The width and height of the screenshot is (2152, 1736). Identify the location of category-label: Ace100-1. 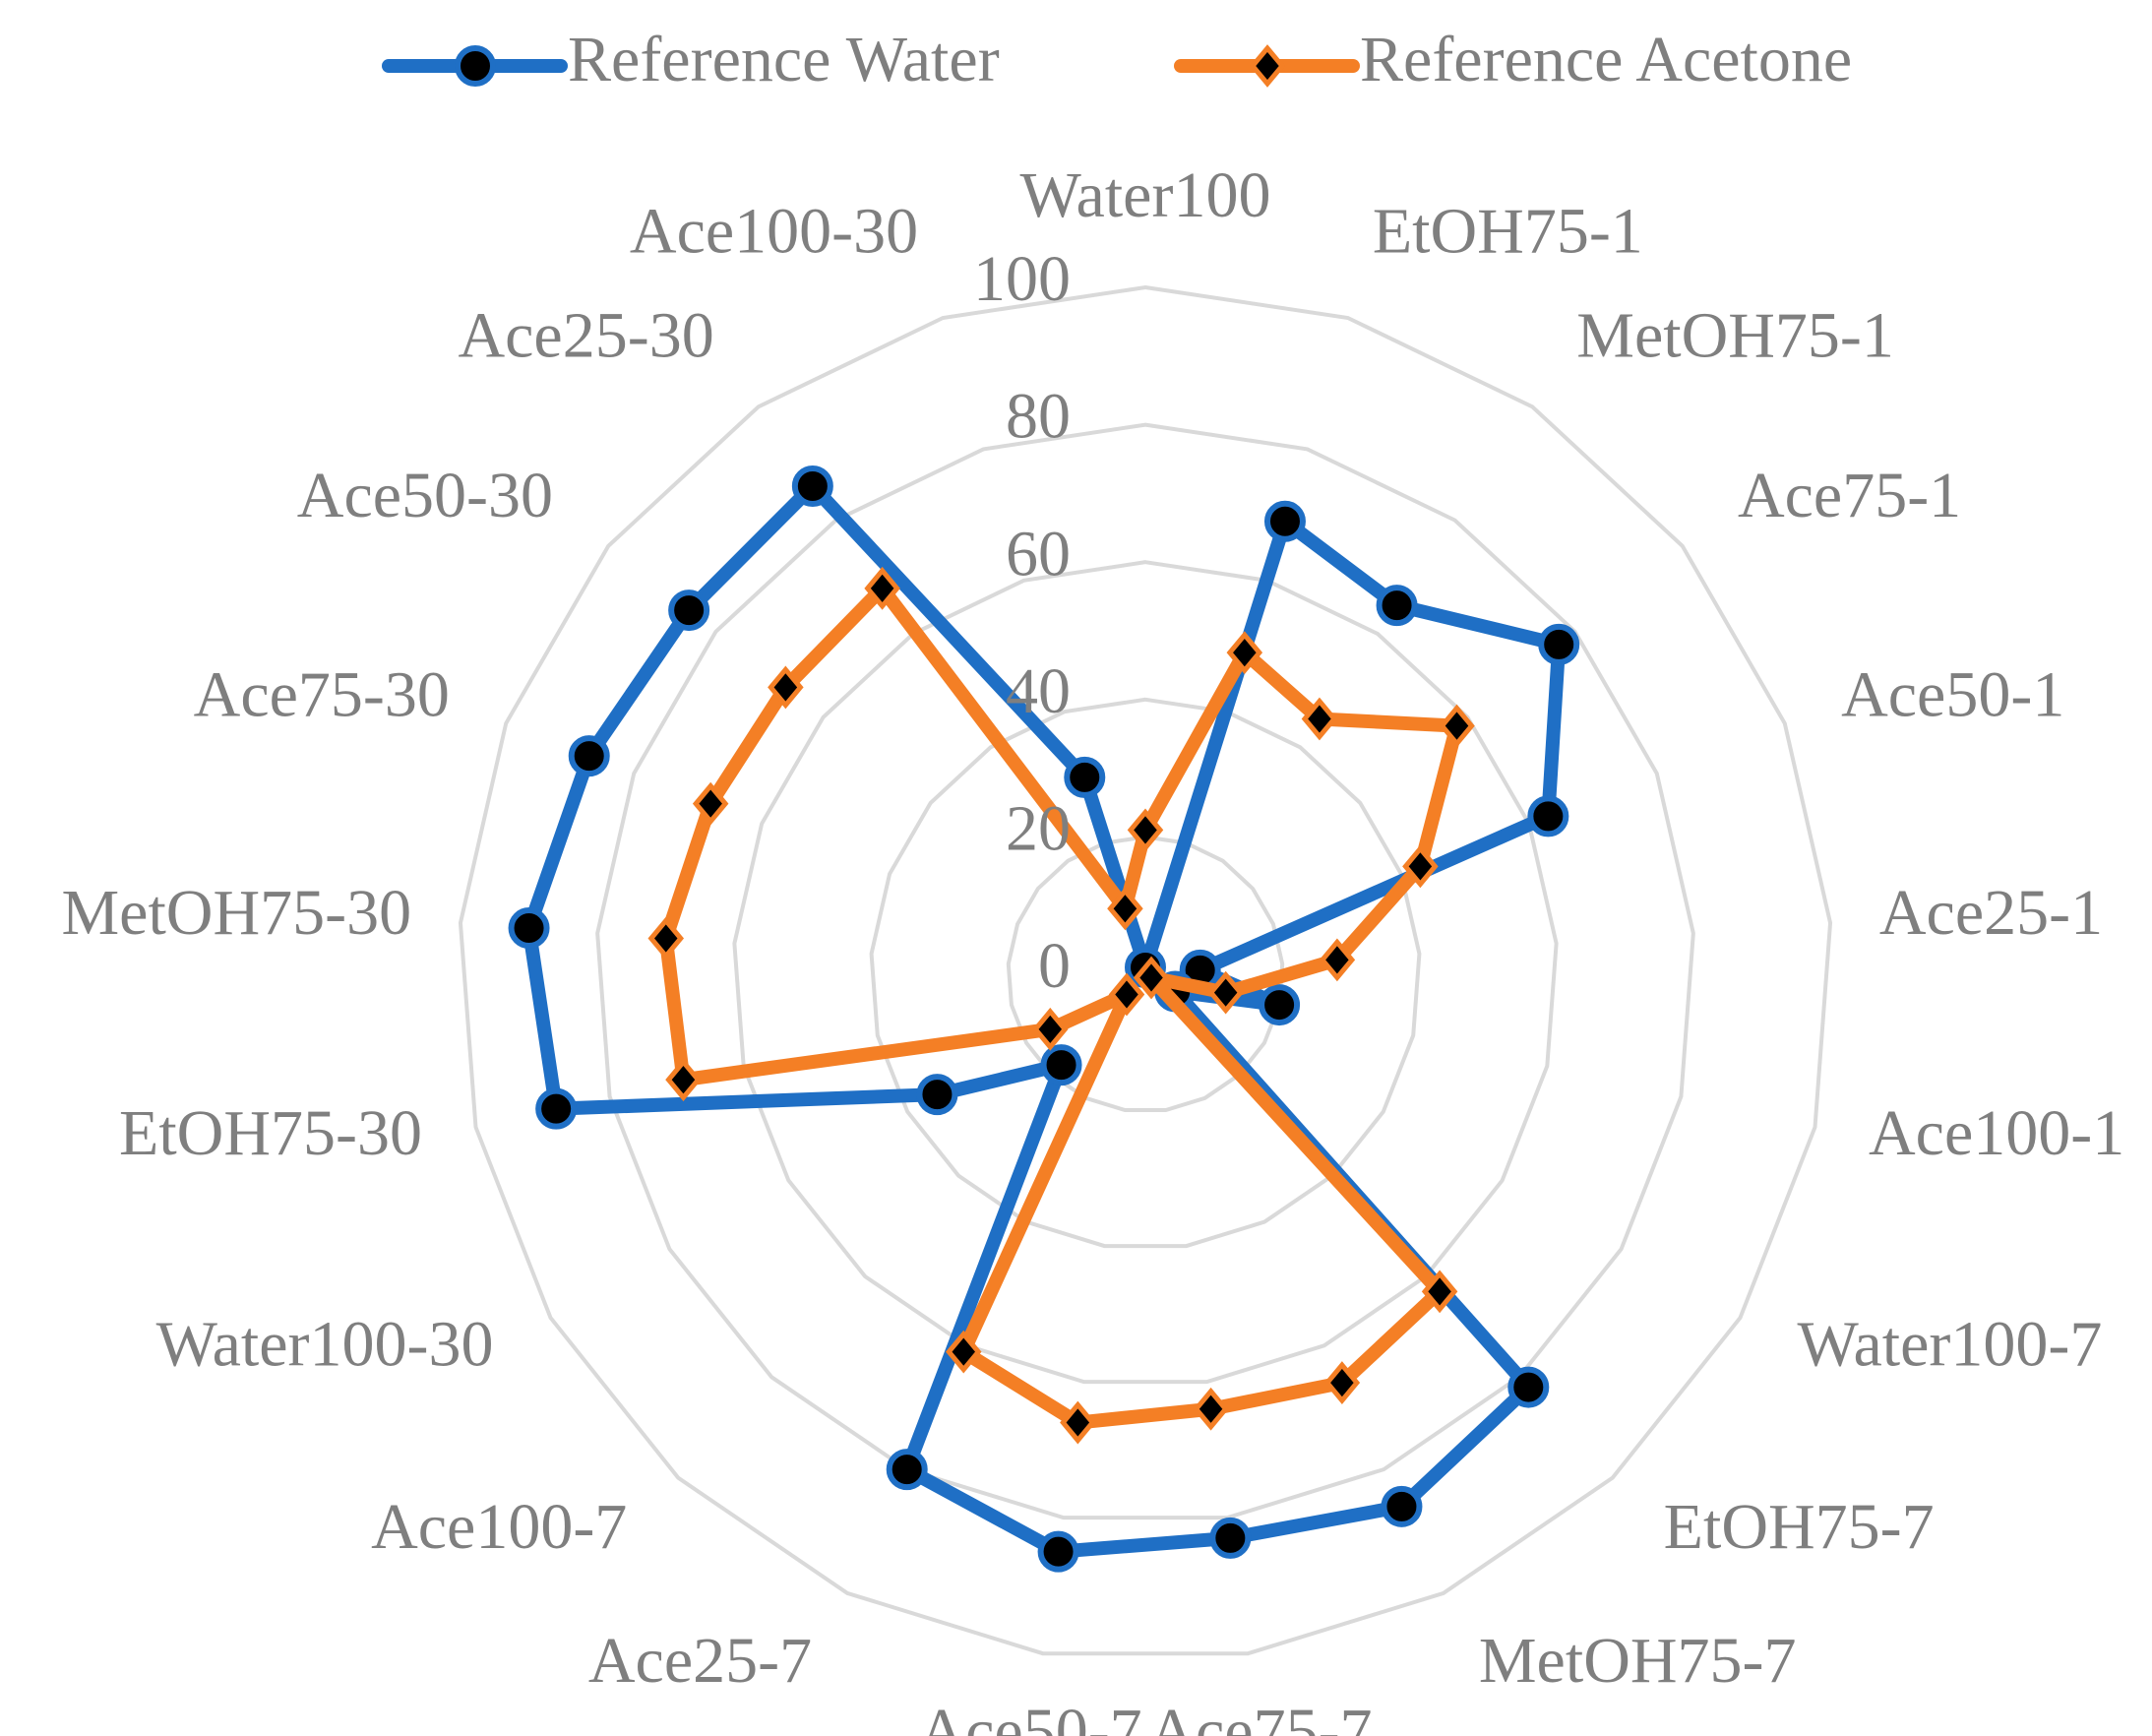
(1996, 1133).